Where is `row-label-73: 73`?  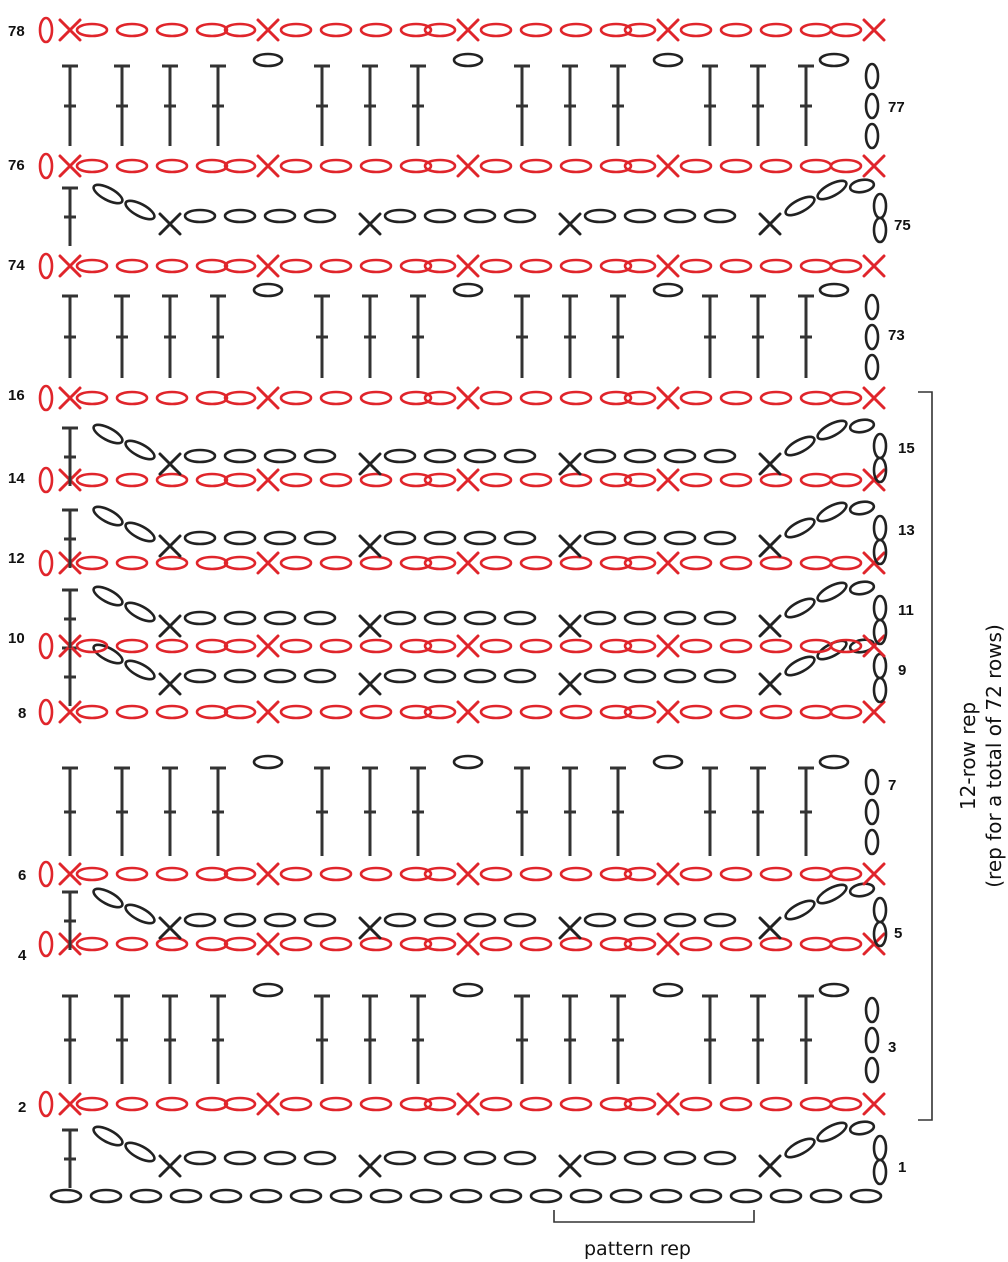
row-label-73: 73 is located at coordinates (896, 335).